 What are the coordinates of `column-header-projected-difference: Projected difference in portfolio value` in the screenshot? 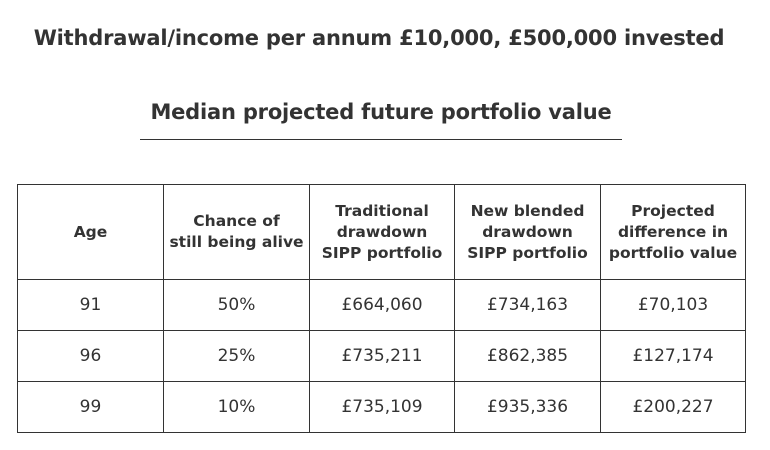 It's located at (673, 232).